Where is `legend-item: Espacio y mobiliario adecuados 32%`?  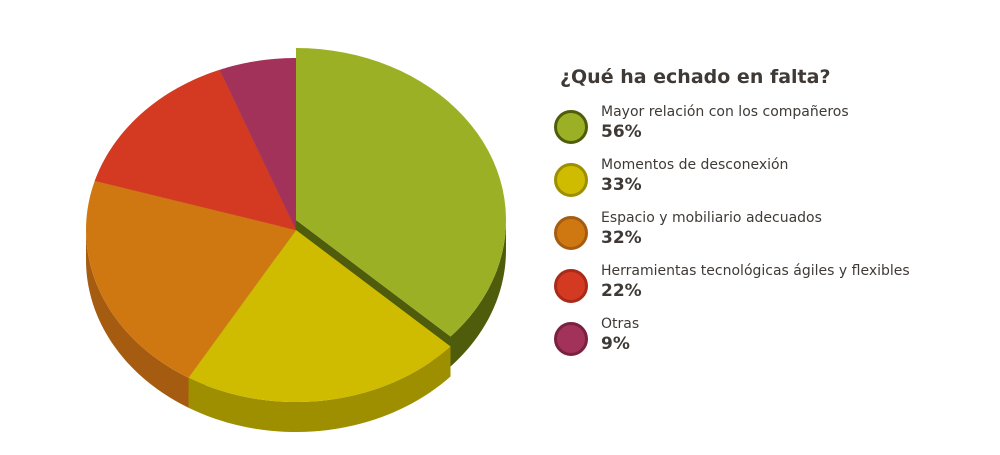
legend-item: Espacio y mobiliario adecuados 32% is located at coordinates (692, 239).